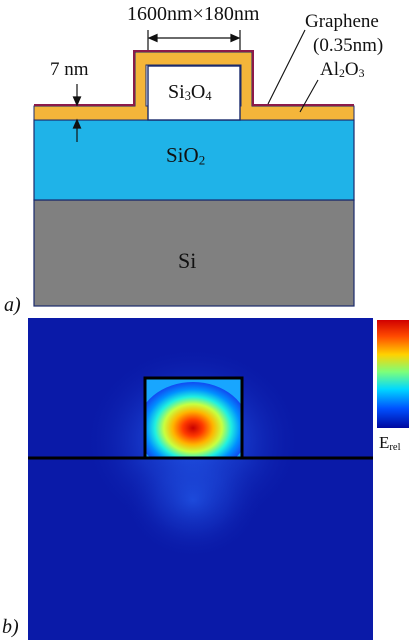  Describe the element at coordinates (393, 374) in the screenshot. I see `colorbar` at that location.